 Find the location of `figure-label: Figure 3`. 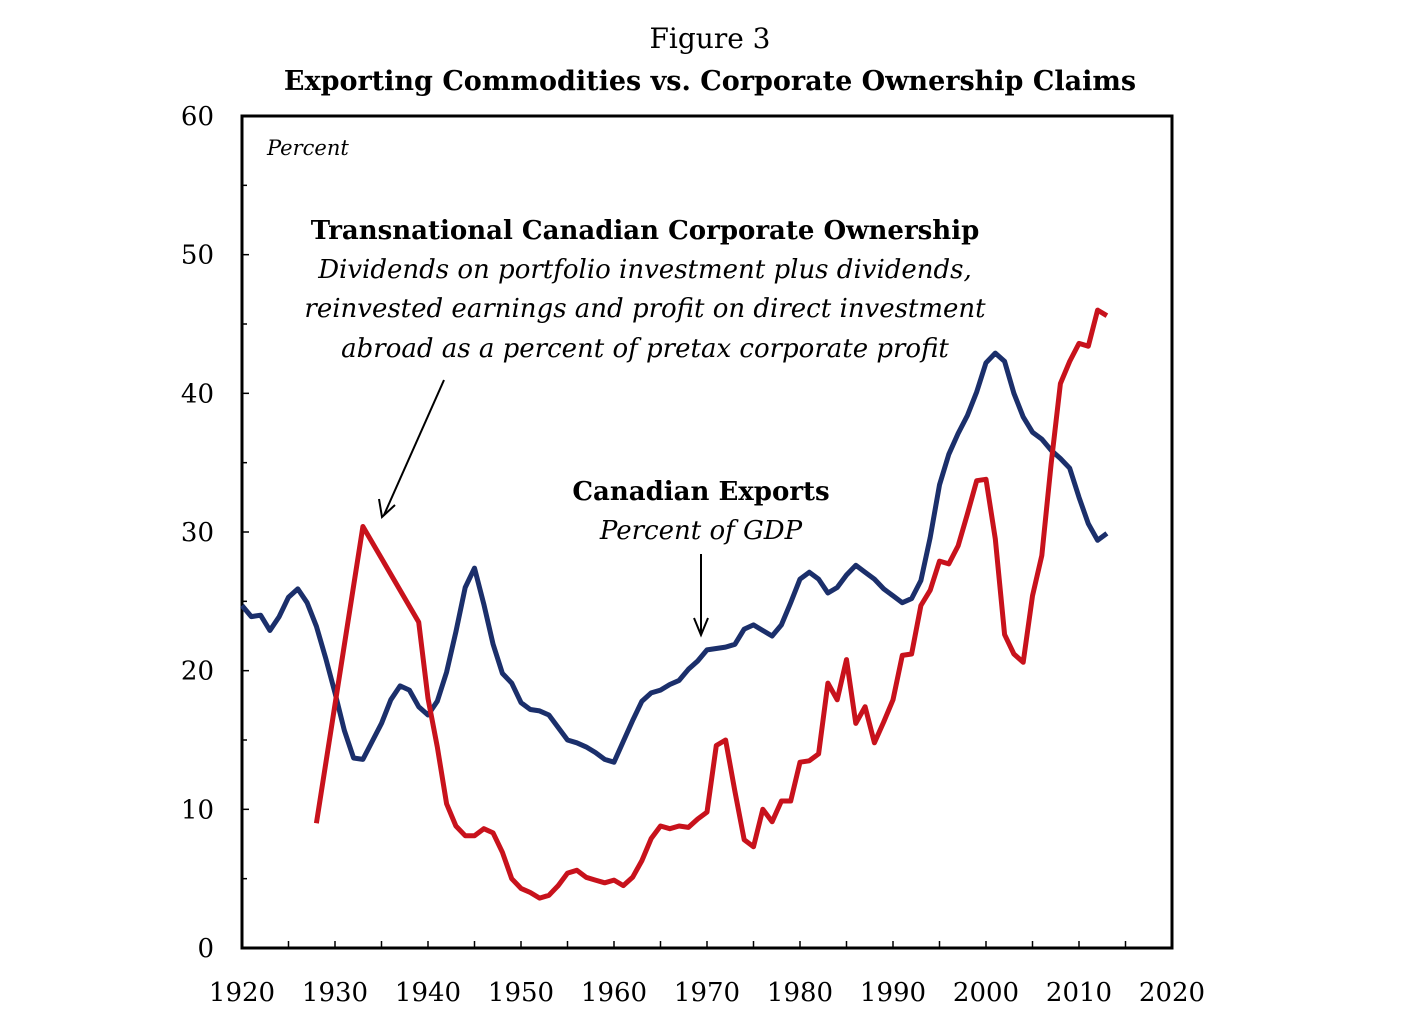

figure-label: Figure 3 is located at coordinates (709, 38).